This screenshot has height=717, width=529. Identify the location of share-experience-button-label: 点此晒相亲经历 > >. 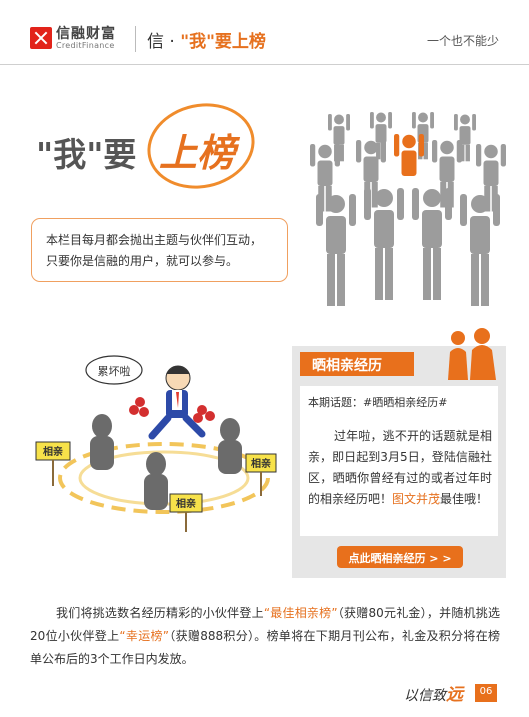
(400, 558).